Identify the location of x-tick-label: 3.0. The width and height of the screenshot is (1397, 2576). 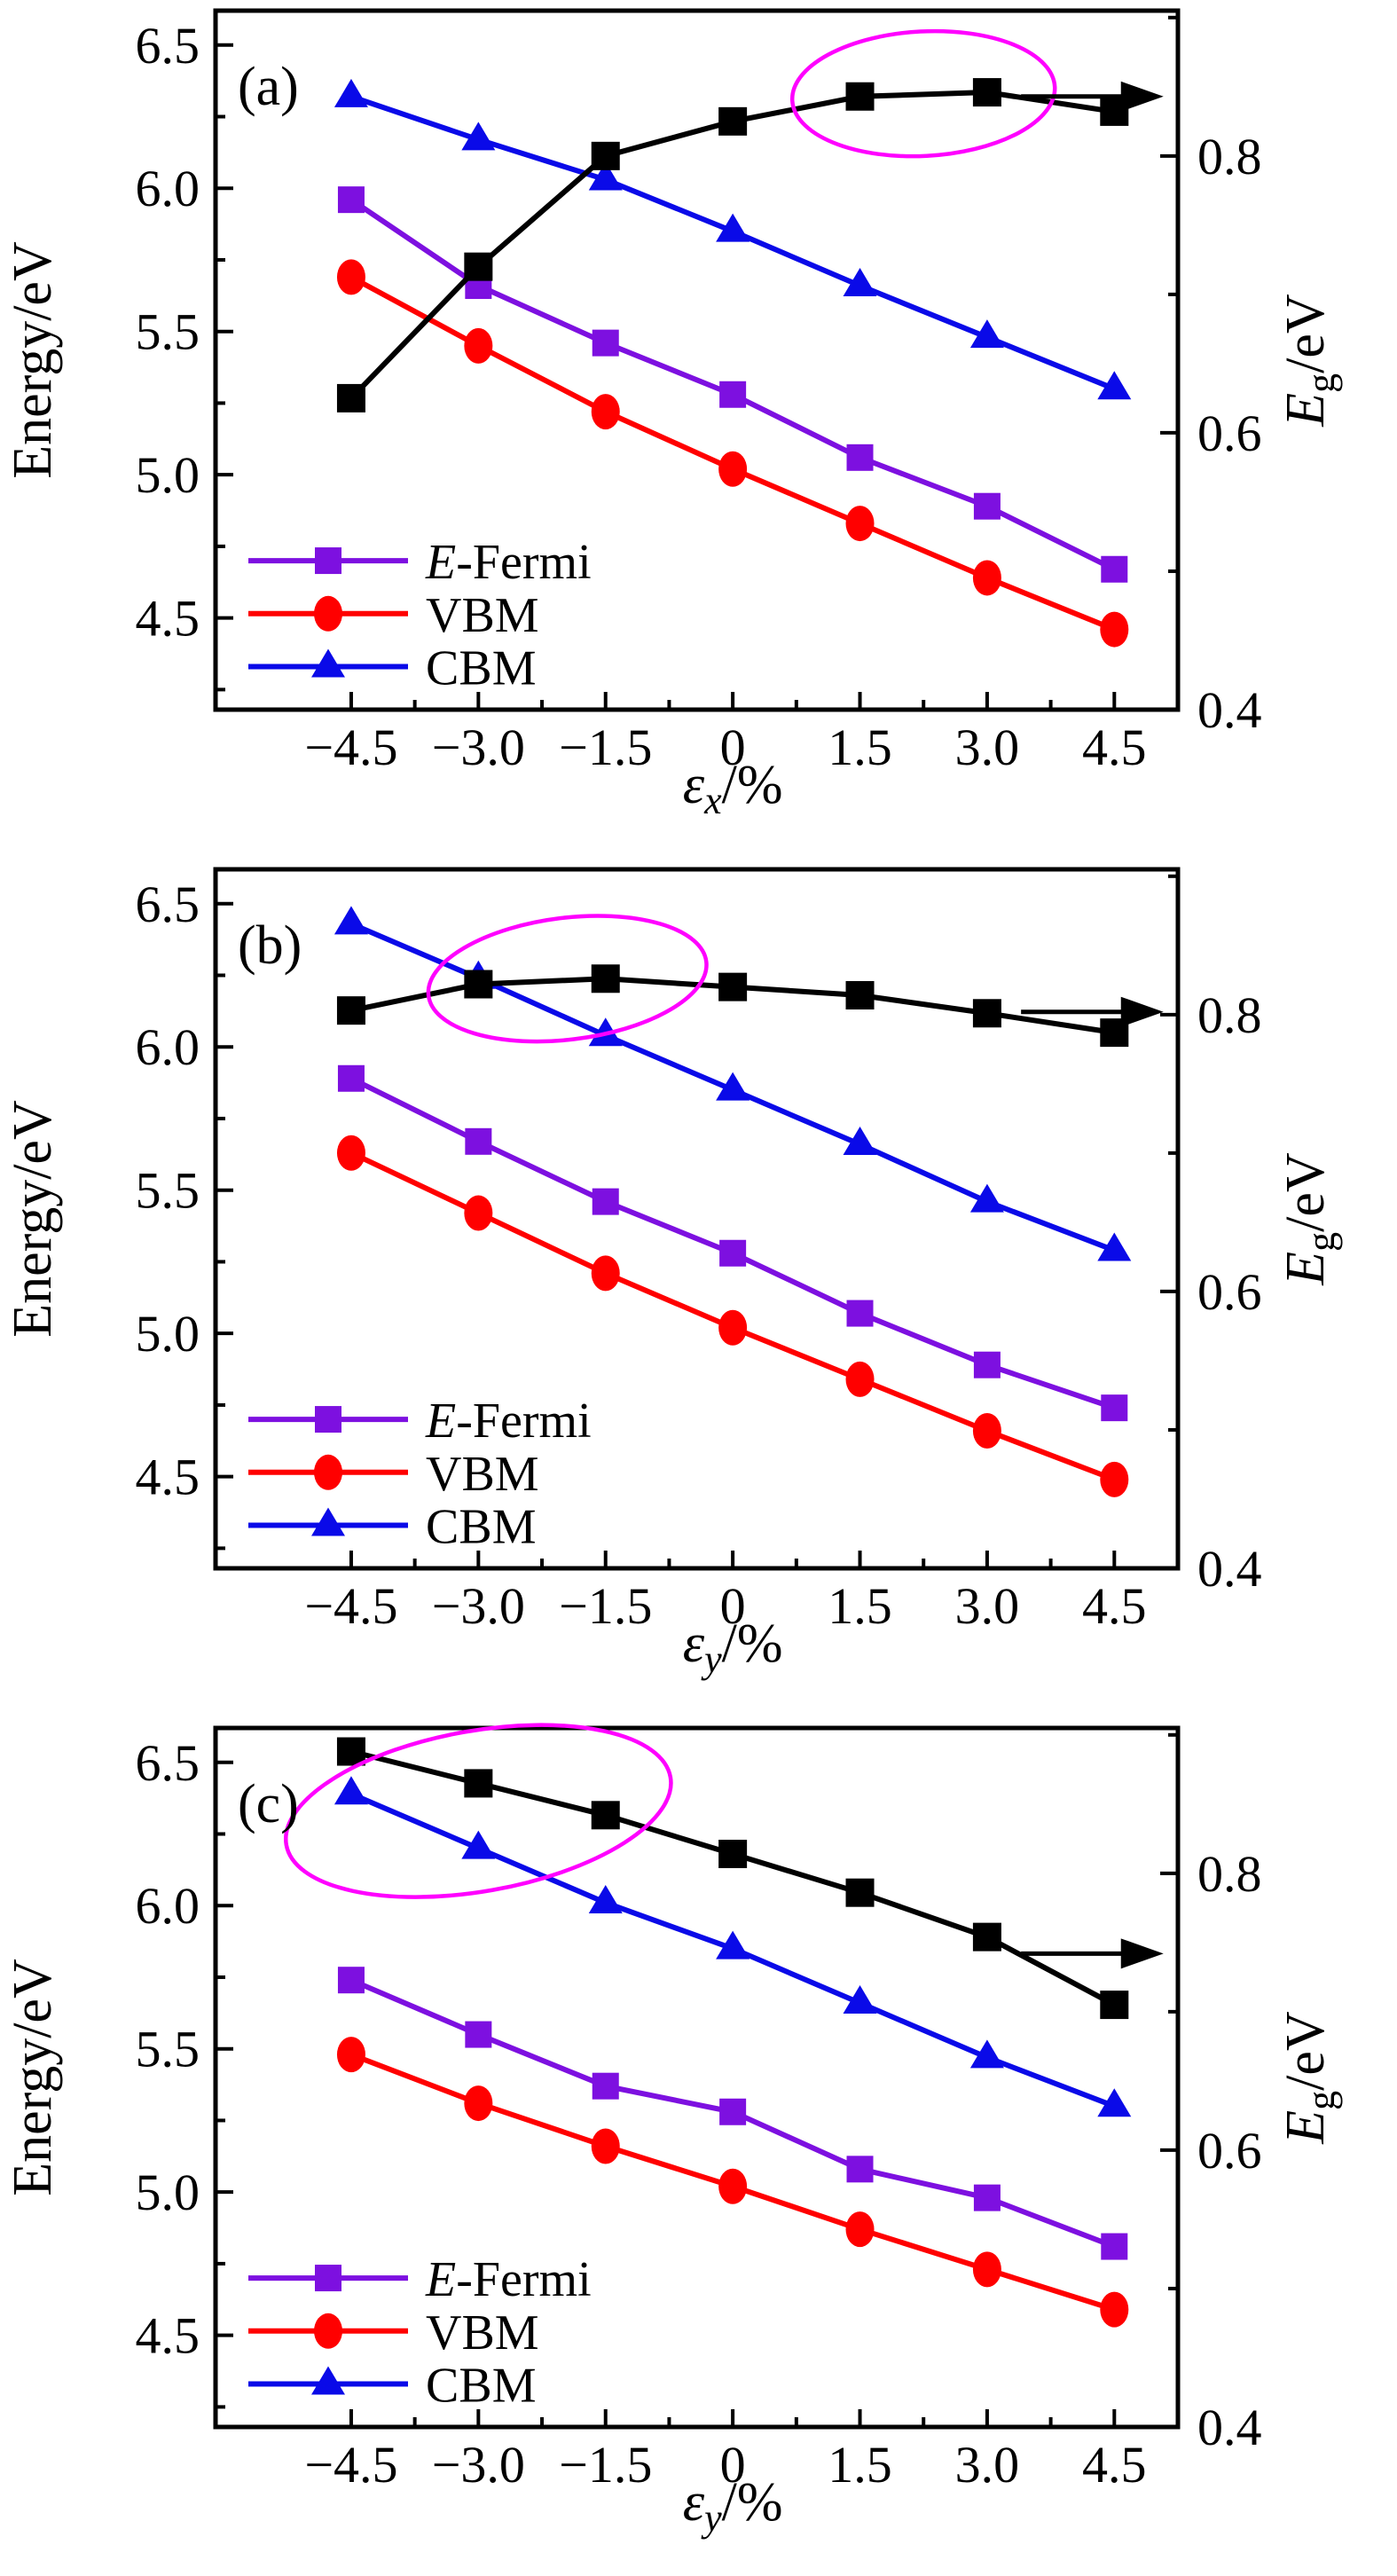
(988, 1606).